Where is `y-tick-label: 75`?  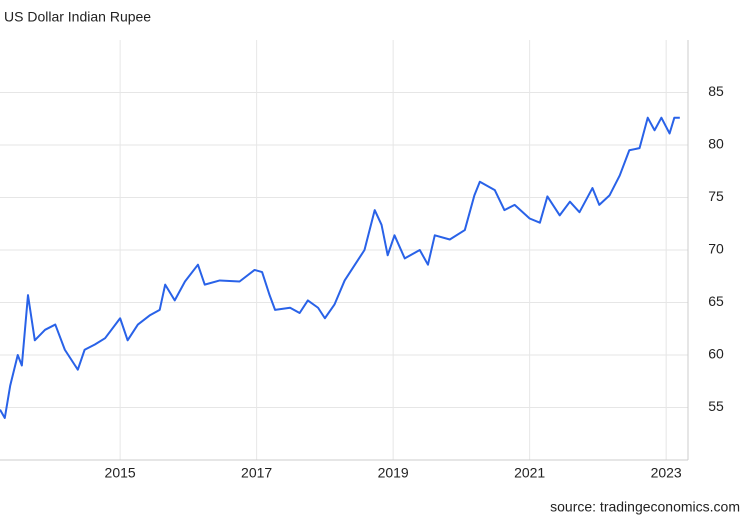 y-tick-label: 75 is located at coordinates (716, 196).